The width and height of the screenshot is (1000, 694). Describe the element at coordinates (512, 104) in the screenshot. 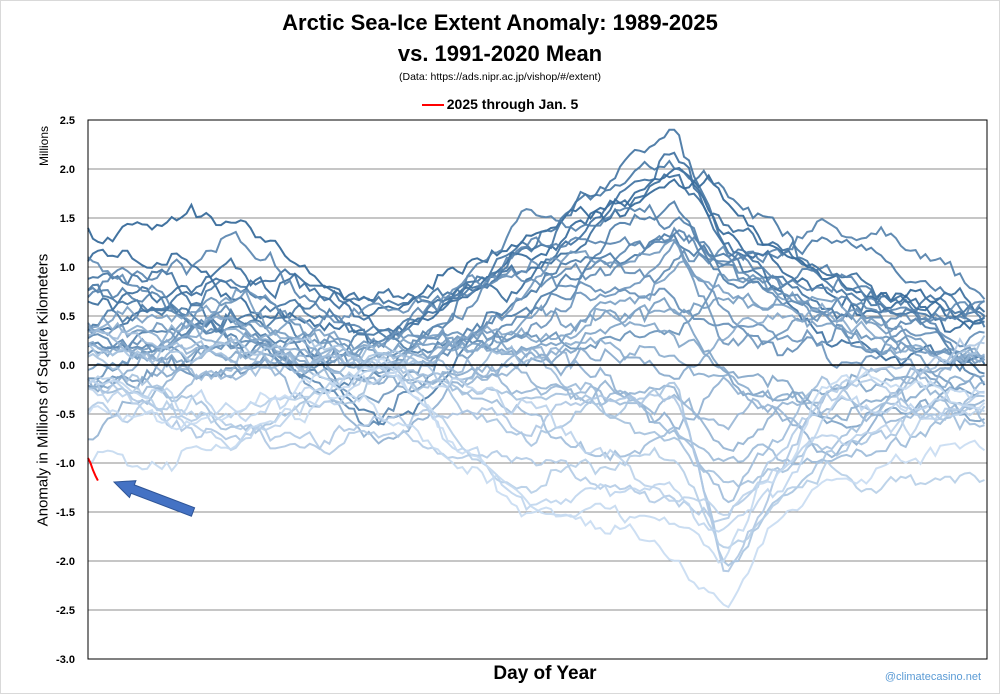

I see `legend-label-2025: 2025 through Jan. 5` at that location.